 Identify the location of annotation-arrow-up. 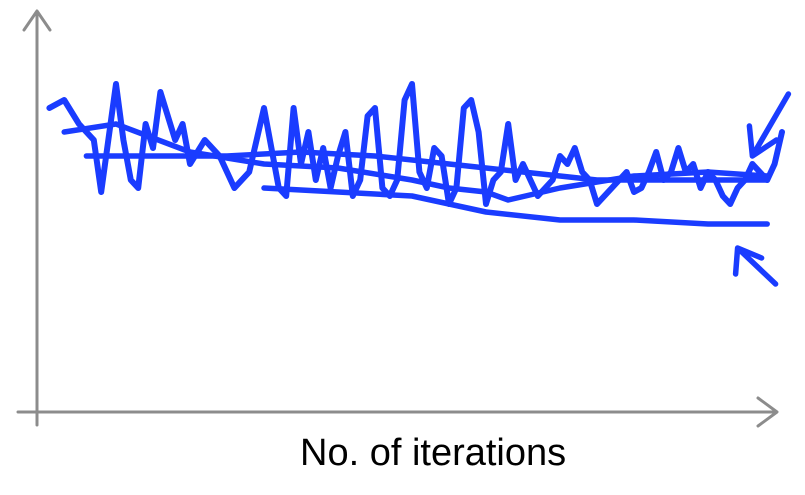
(755, 266).